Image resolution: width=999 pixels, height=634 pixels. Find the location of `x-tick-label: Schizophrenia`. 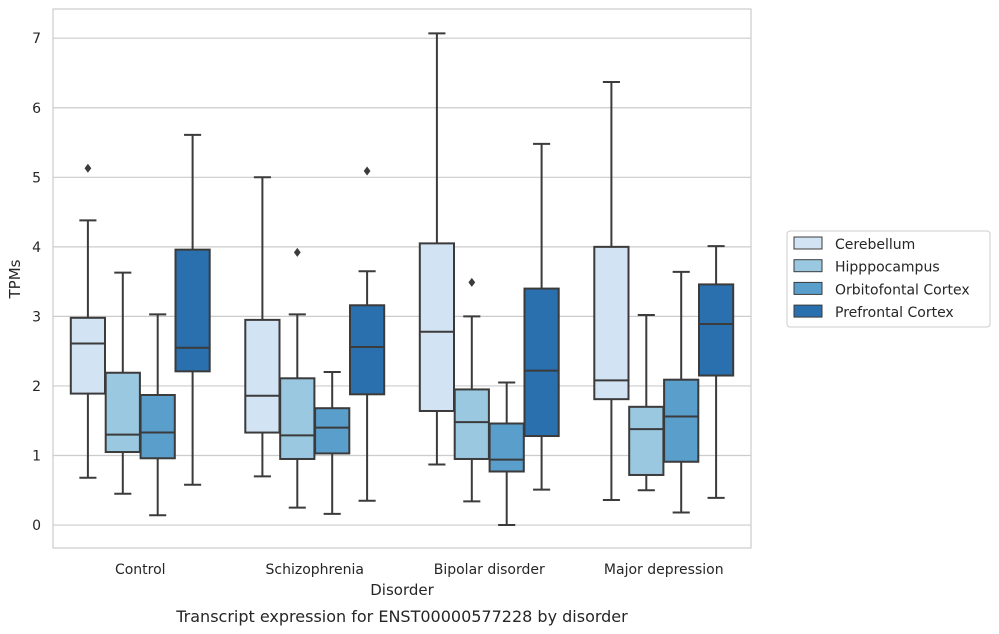

x-tick-label: Schizophrenia is located at coordinates (315, 570).